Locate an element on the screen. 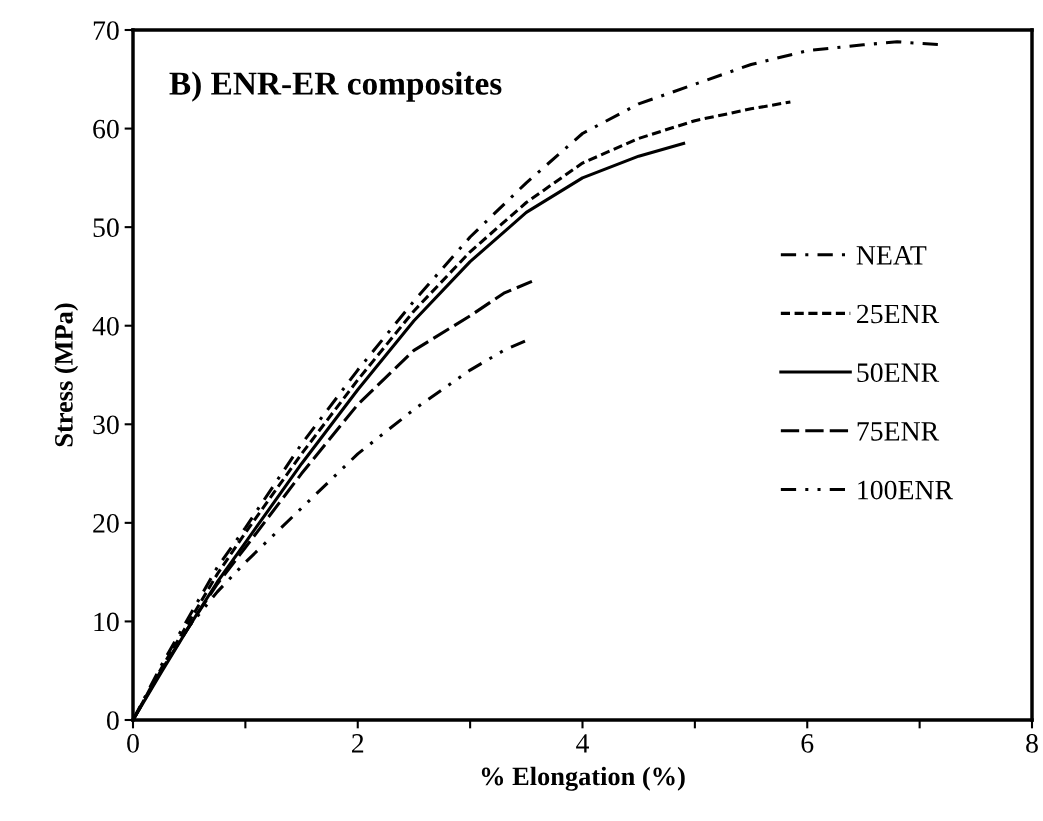  x-tick-label: 6 is located at coordinates (807, 743).